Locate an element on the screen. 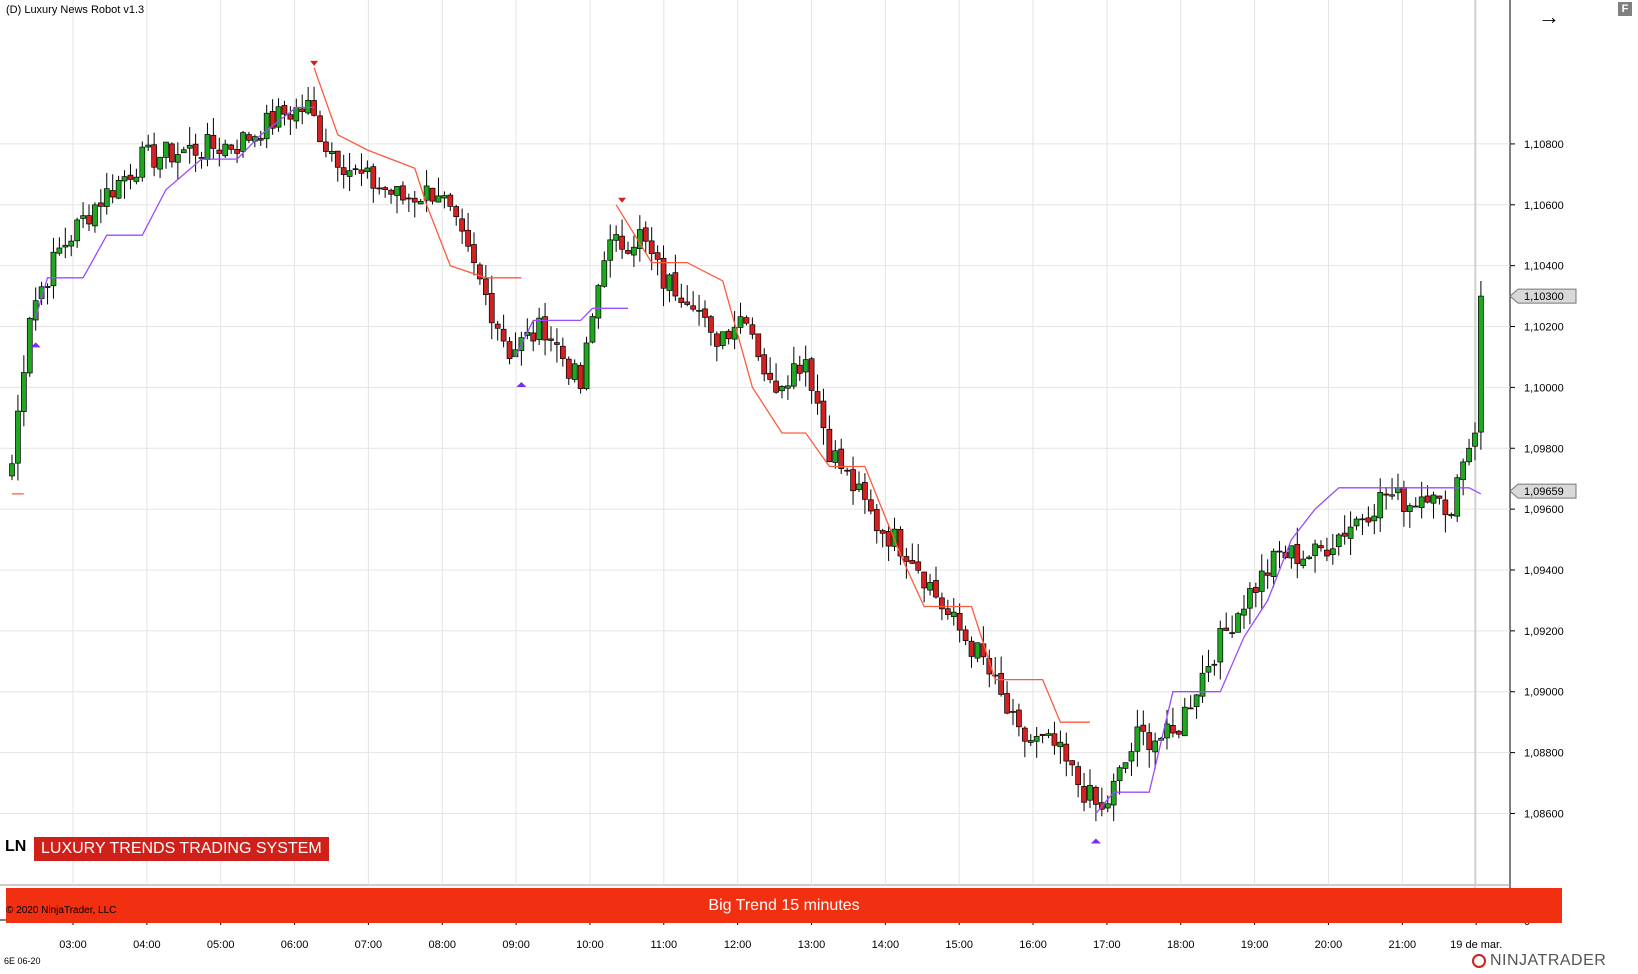 The width and height of the screenshot is (1638, 974). x-tick-label: 19 de mar. is located at coordinates (1476, 945).